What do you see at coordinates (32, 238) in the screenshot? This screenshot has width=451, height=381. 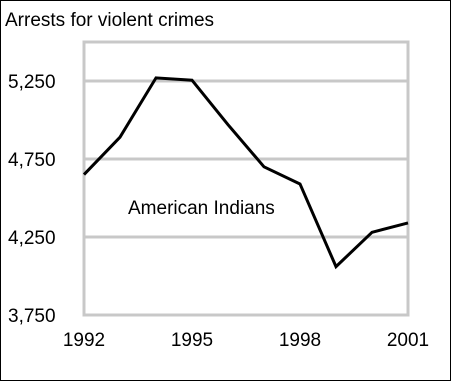 I see `y-tick-label-4250: 4,250` at bounding box center [32, 238].